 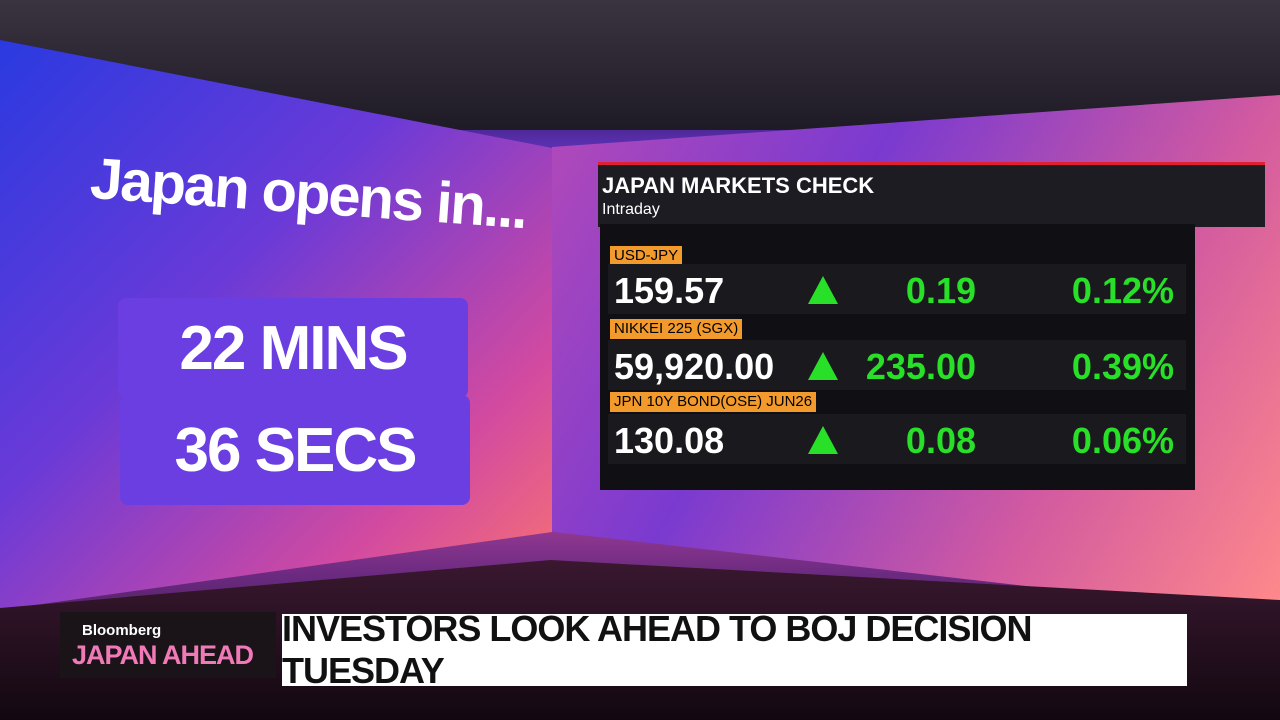 I want to click on markets-header: JAPAN MARKETS CHECK Intraday, so click(x=931, y=194).